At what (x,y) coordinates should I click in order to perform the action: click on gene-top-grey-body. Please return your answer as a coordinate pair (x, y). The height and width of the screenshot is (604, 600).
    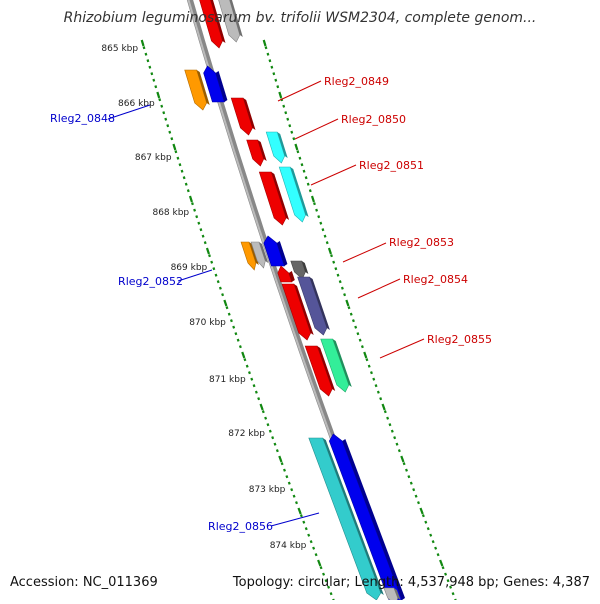
    Looking at the image, I should click on (229, 21).